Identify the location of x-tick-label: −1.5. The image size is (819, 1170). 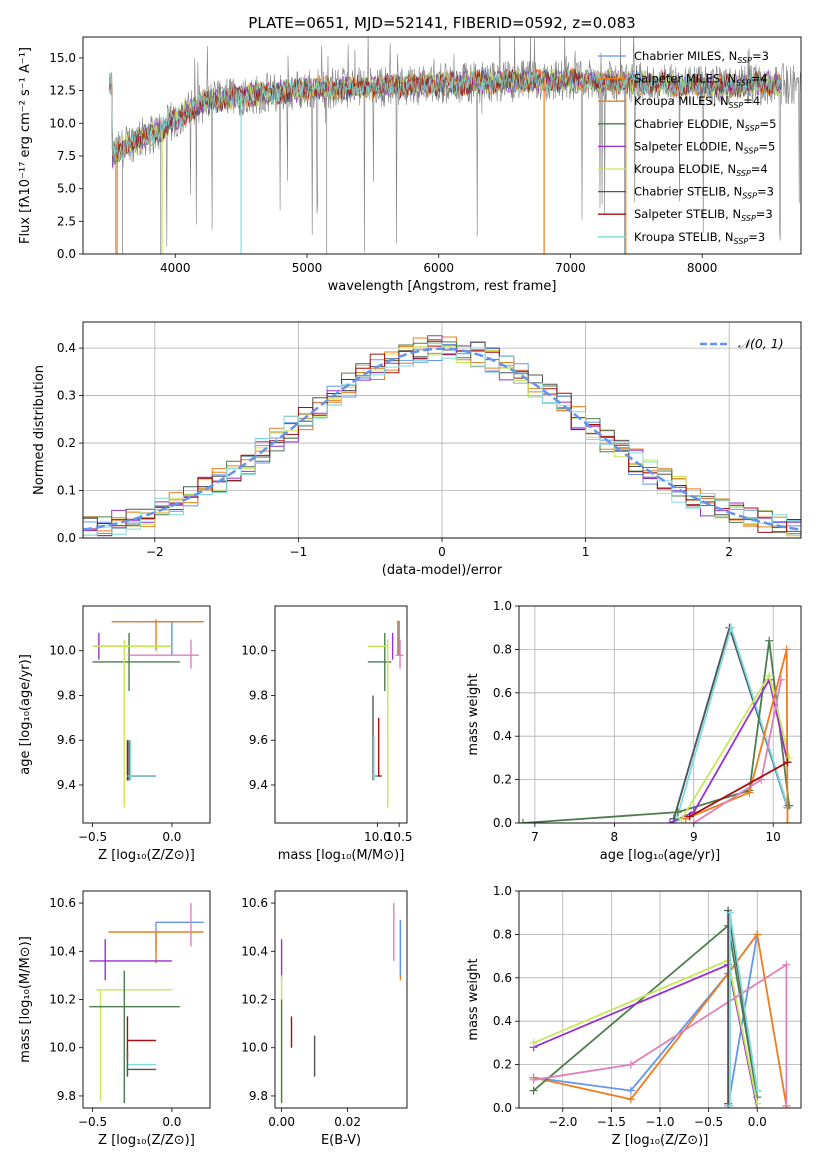
(611, 1122).